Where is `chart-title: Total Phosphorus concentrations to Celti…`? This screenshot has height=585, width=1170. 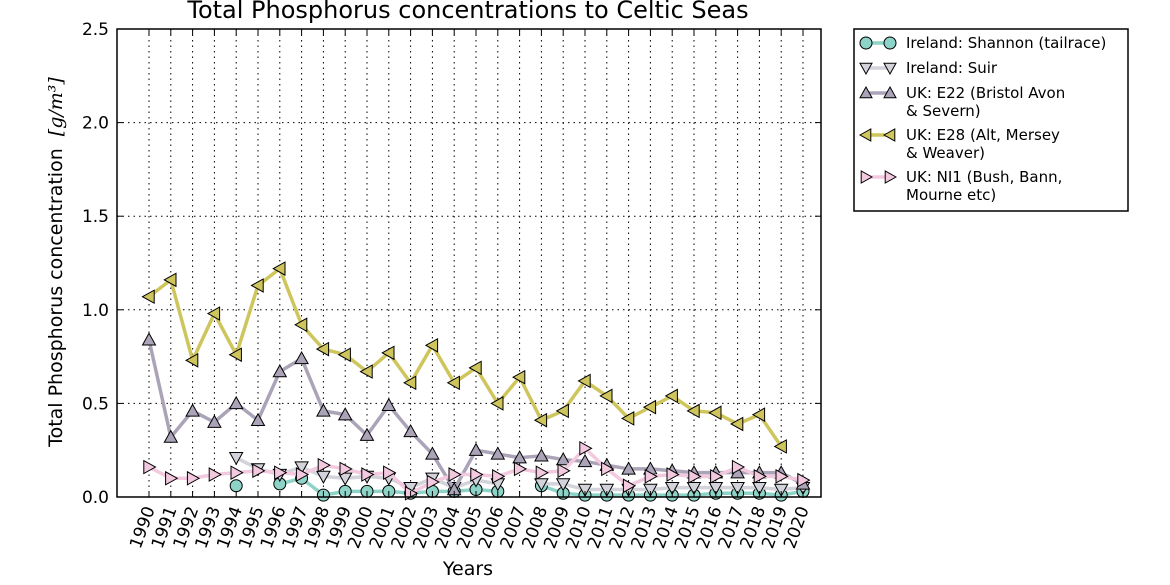 chart-title: Total Phosphorus concentrations to Celti… is located at coordinates (467, 12).